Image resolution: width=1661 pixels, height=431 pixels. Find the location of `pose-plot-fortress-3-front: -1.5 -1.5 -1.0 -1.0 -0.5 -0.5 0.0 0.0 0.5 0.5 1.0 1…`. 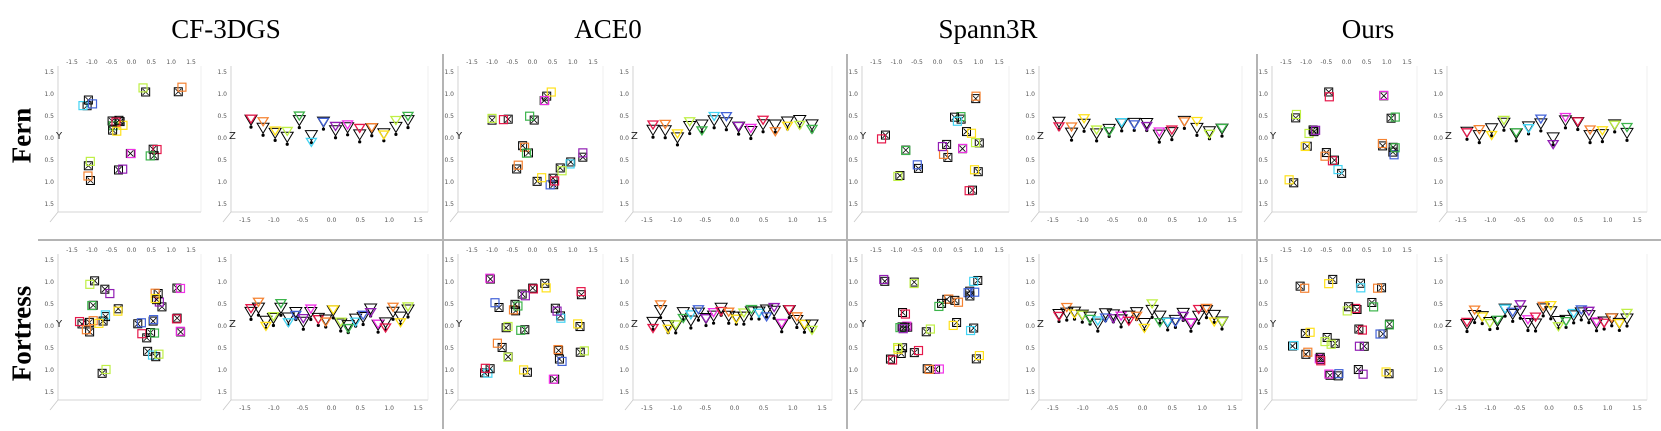

pose-plot-fortress-3-front: -1.5 -1.5 -1.0 -1.0 -0.5 -0.5 0.0 0.0 0.5 0.5 1.0 1… is located at coordinates (1342, 332).